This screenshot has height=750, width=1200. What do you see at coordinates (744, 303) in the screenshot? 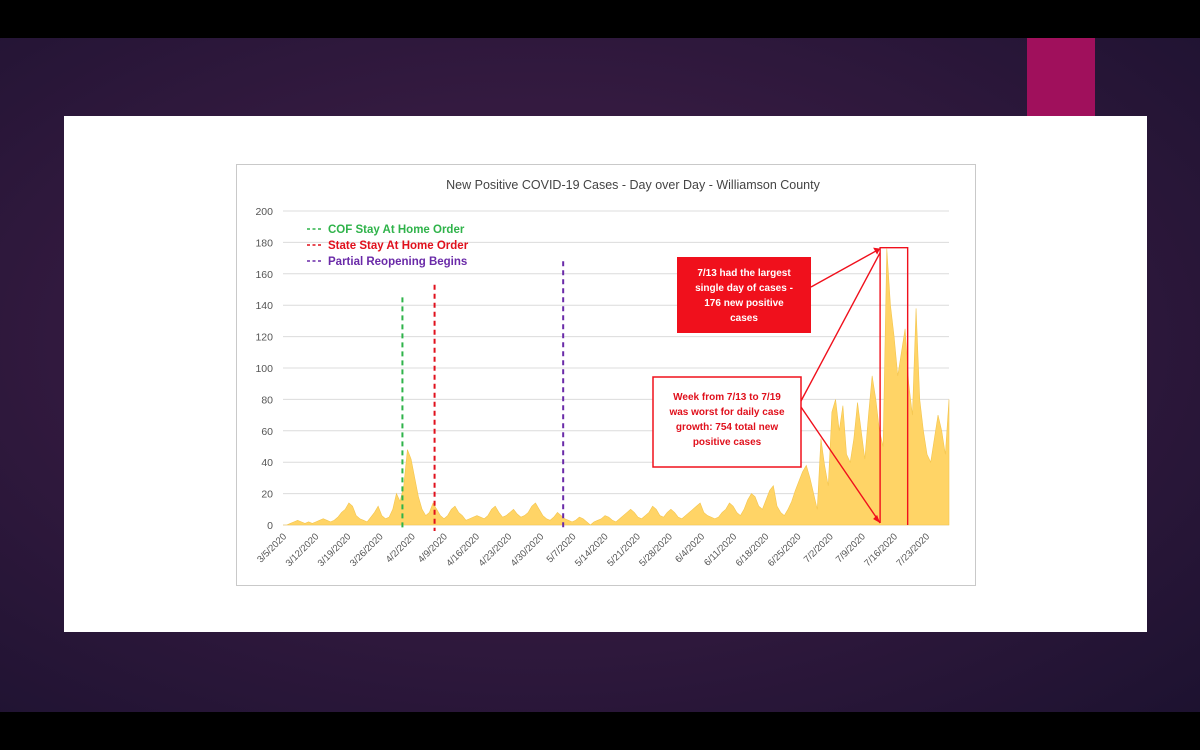
I see `annotation-text: 176 new positive` at bounding box center [744, 303].